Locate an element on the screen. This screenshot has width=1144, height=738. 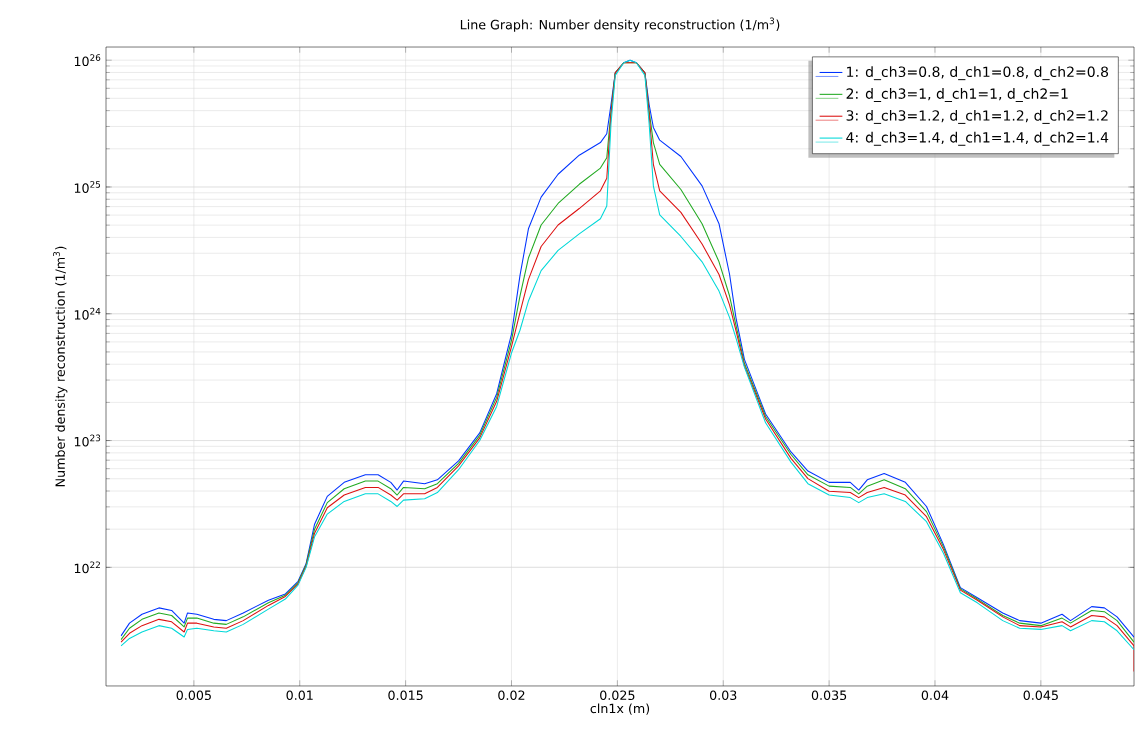
y-tick-label: 10$^{26}$ is located at coordinates (87, 60).